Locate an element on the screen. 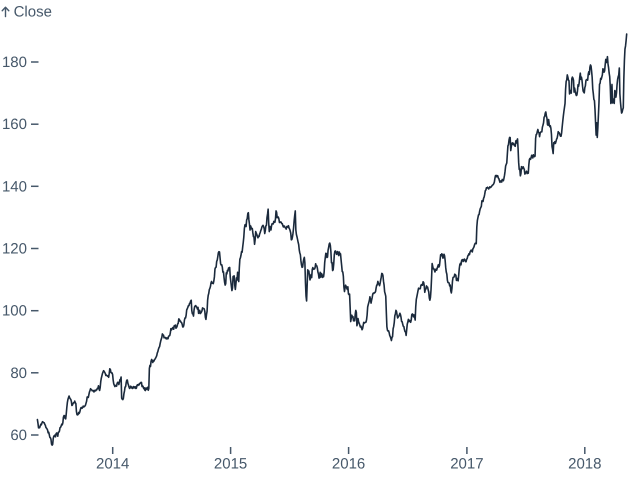 The image size is (640, 493). svg-text: 2018 is located at coordinates (584, 464).